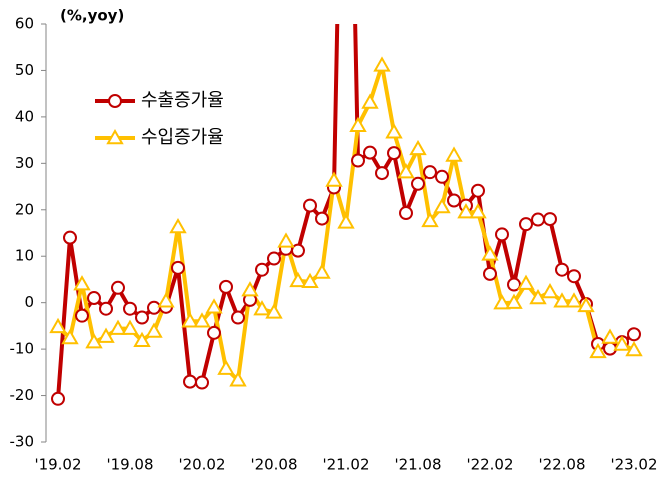 This screenshot has height=482, width=663. What do you see at coordinates (29, 302) in the screenshot?
I see `y-tick-label: 0` at bounding box center [29, 302].